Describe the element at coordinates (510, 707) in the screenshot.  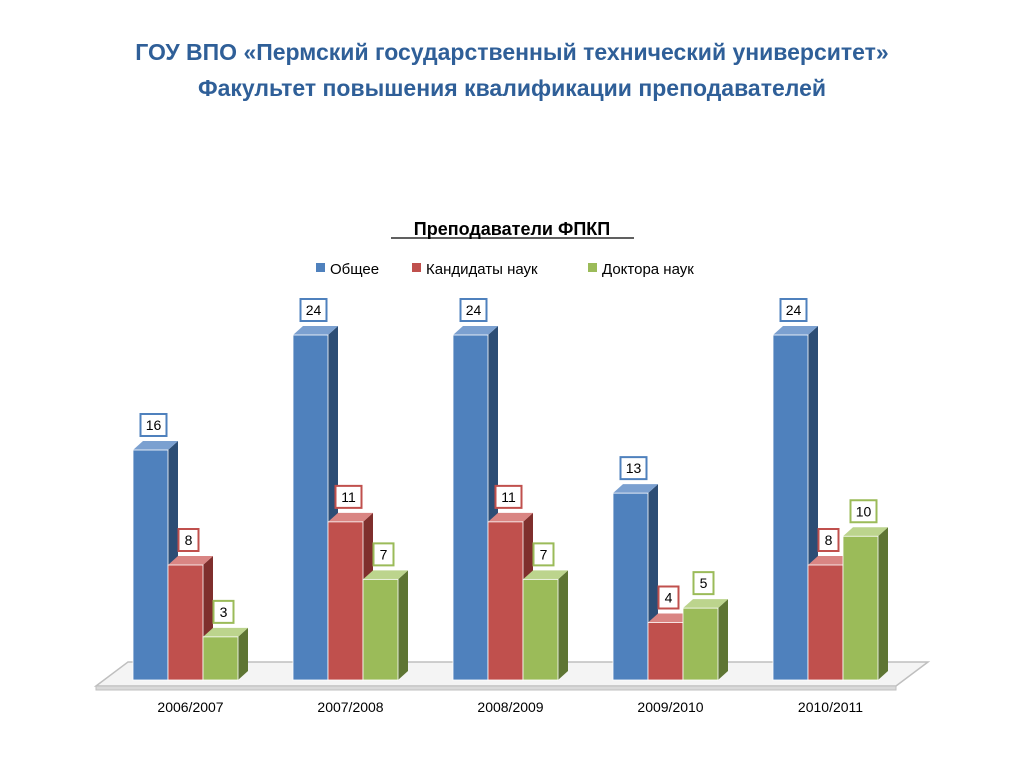
I see `x-tick-label: 2008/2009` at that location.